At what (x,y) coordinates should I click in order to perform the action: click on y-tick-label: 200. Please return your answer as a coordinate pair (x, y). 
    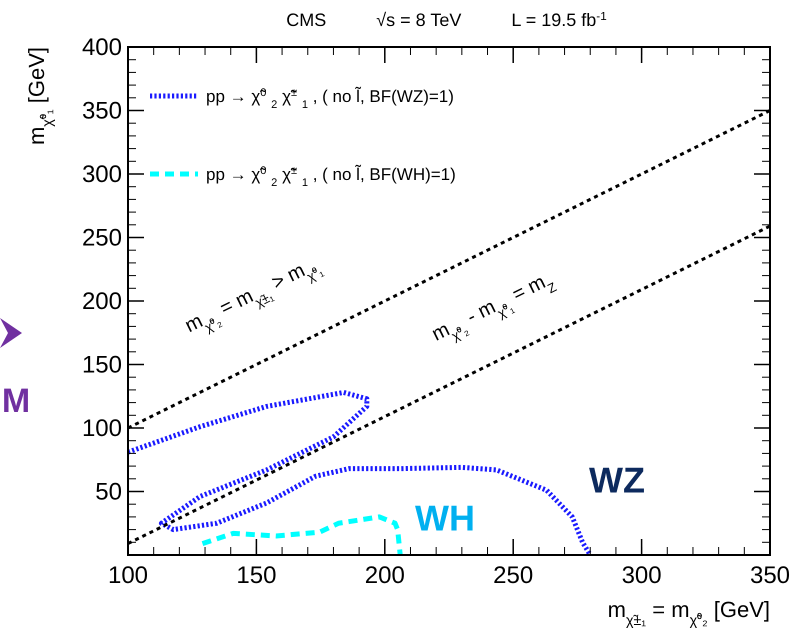
    Looking at the image, I should click on (102, 301).